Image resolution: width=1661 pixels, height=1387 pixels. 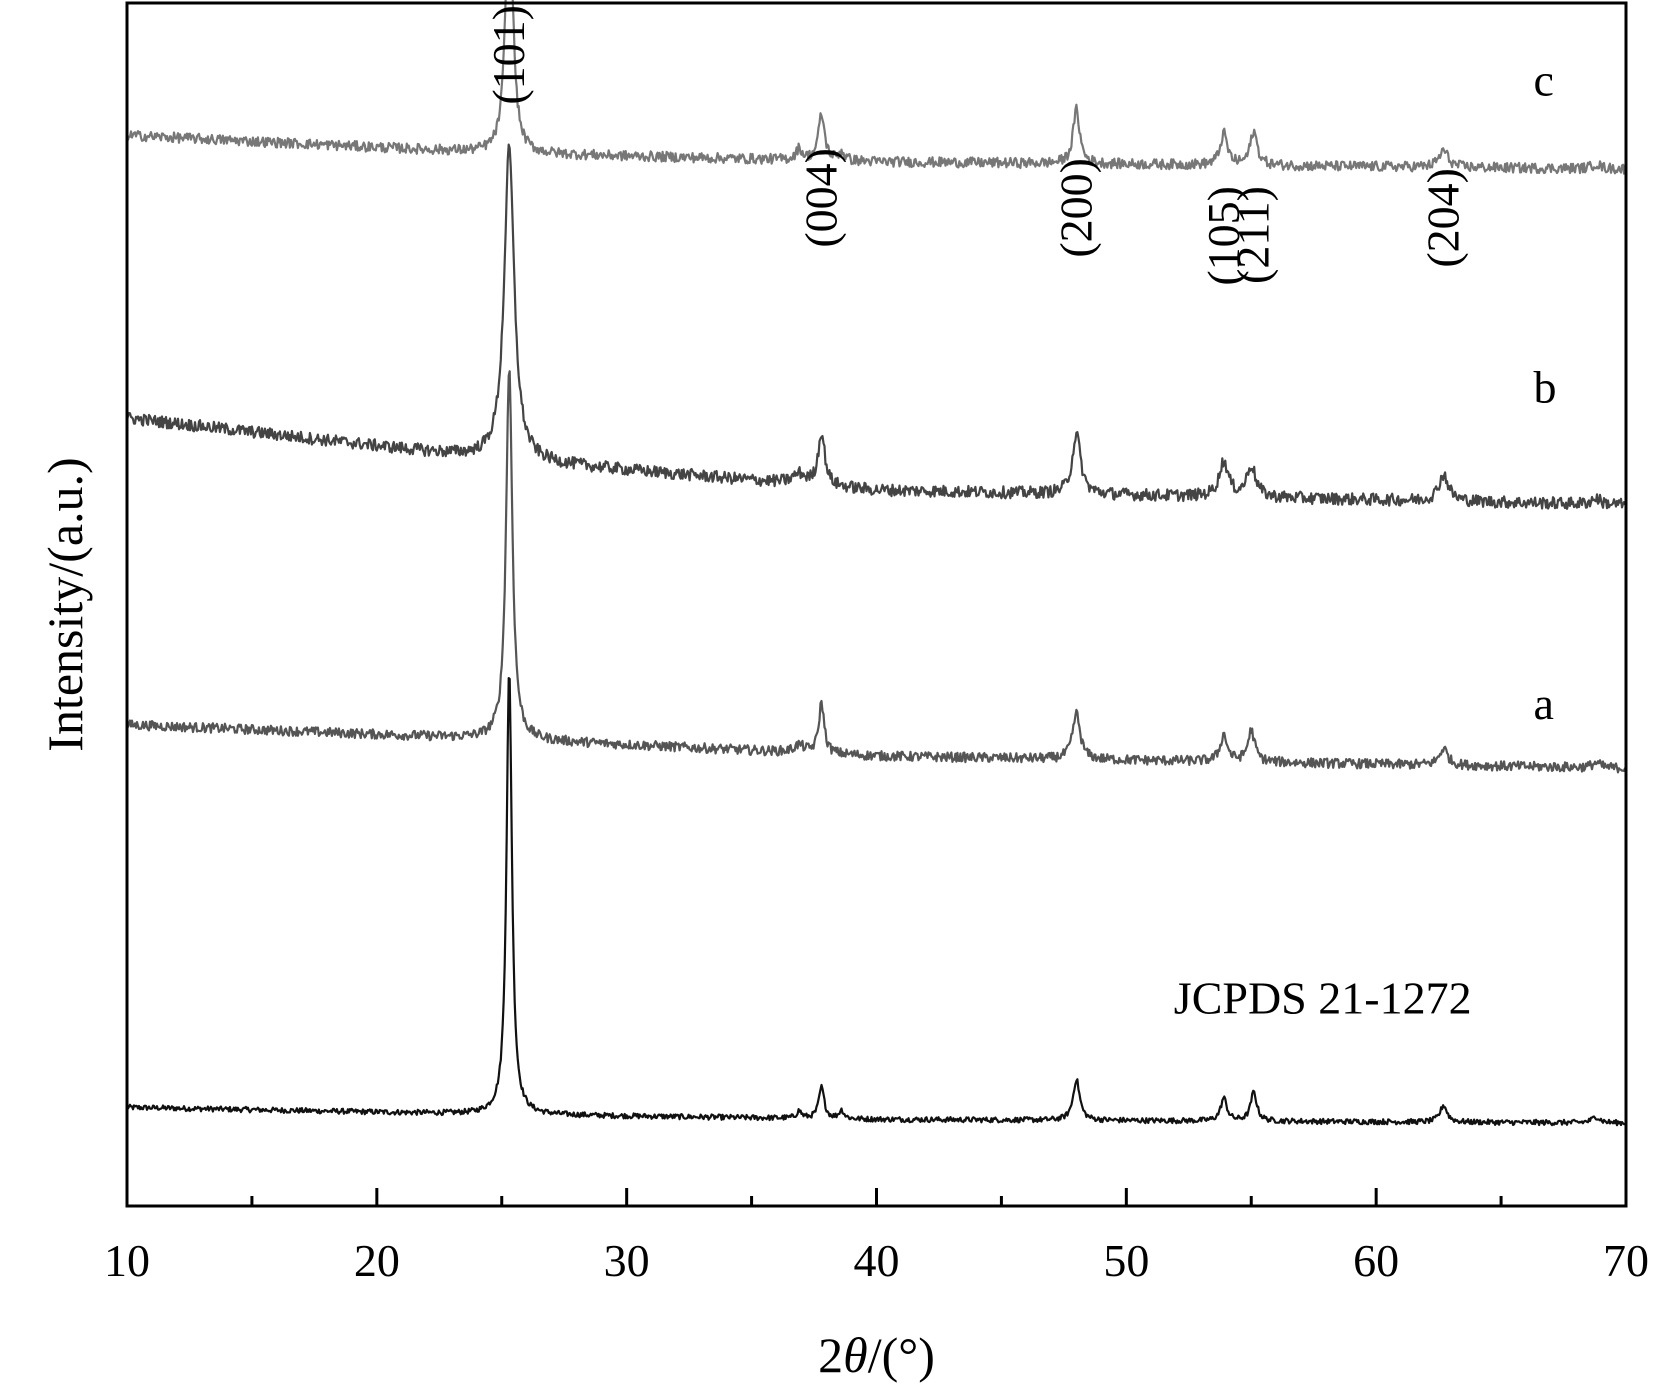 I want to click on series-label-2: b, so click(x=1545, y=386).